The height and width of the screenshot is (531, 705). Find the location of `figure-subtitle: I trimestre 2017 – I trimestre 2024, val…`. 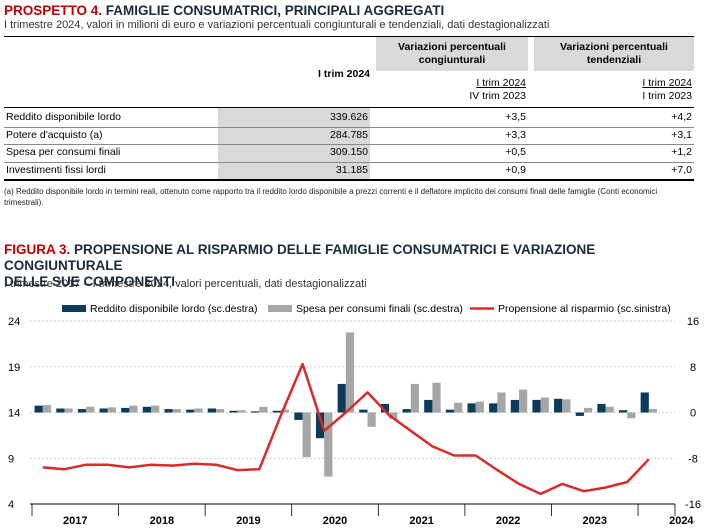

figure-subtitle: I trimestre 2017 – I trimestre 2024, val… is located at coordinates (185, 284).